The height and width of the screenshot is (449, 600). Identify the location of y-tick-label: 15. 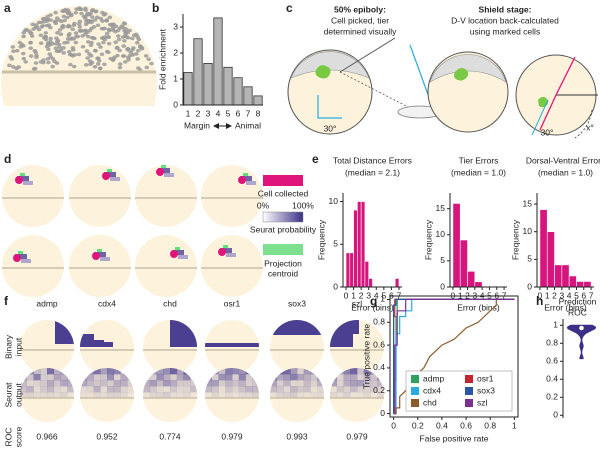
(528, 203).